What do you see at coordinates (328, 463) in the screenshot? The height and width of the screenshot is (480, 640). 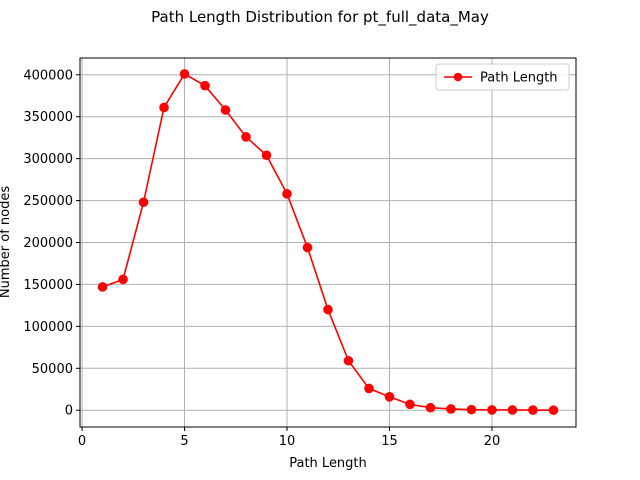 I see `x-axis-label: Path Length` at bounding box center [328, 463].